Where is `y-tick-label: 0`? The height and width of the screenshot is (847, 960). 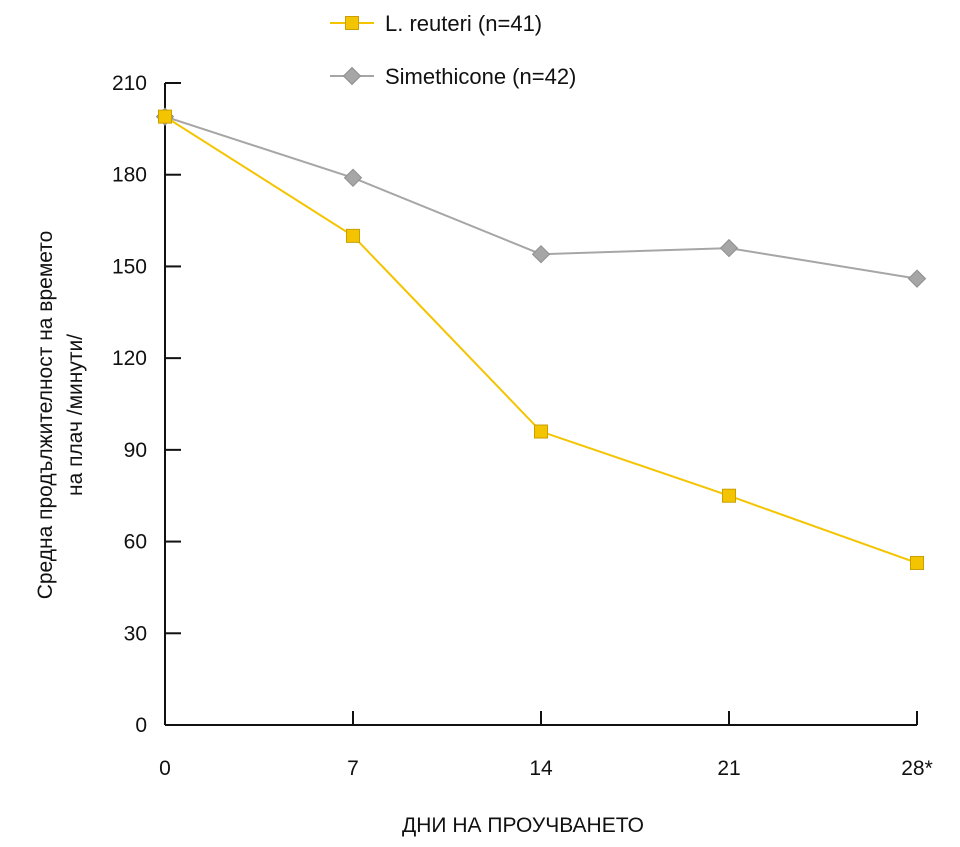 y-tick-label: 0 is located at coordinates (141, 725).